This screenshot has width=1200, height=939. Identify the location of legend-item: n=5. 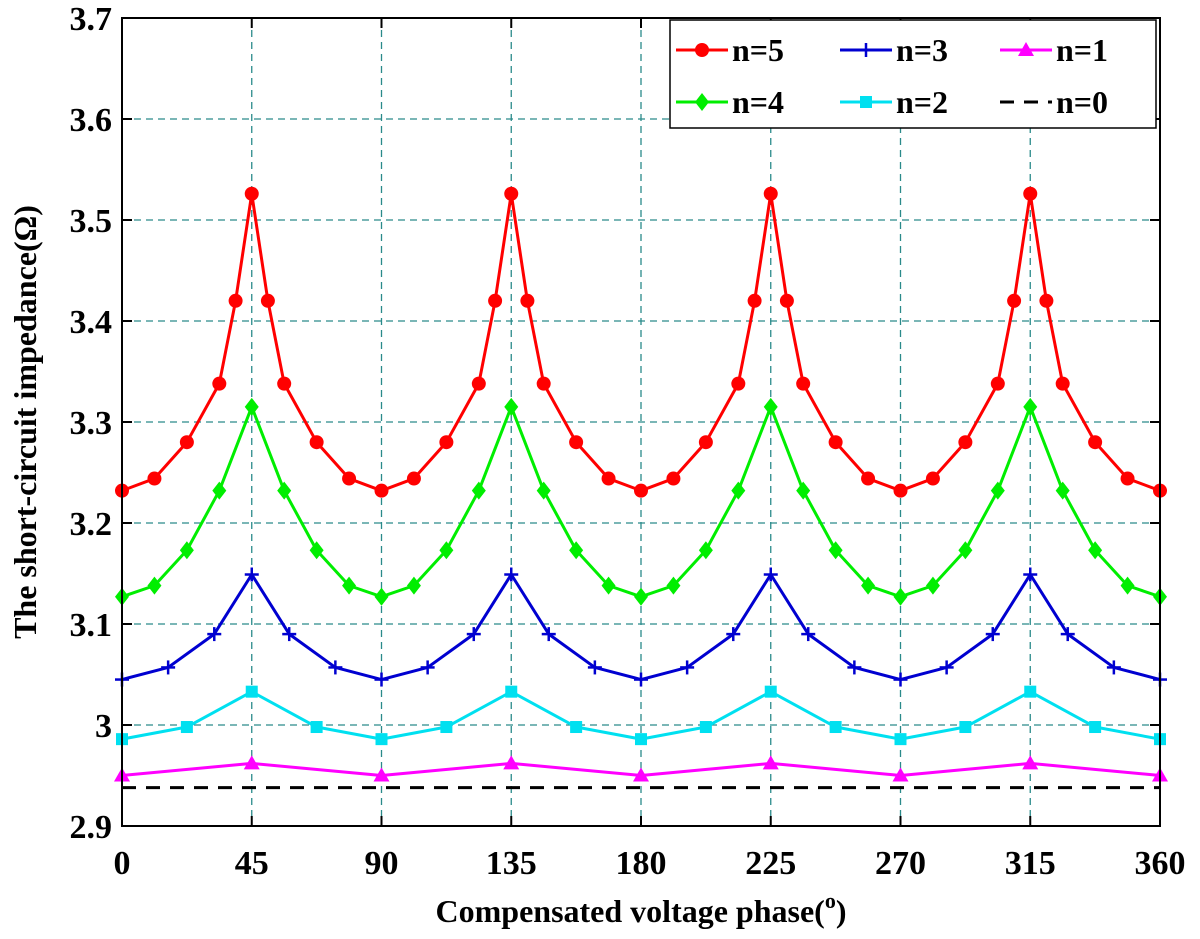
(730, 50).